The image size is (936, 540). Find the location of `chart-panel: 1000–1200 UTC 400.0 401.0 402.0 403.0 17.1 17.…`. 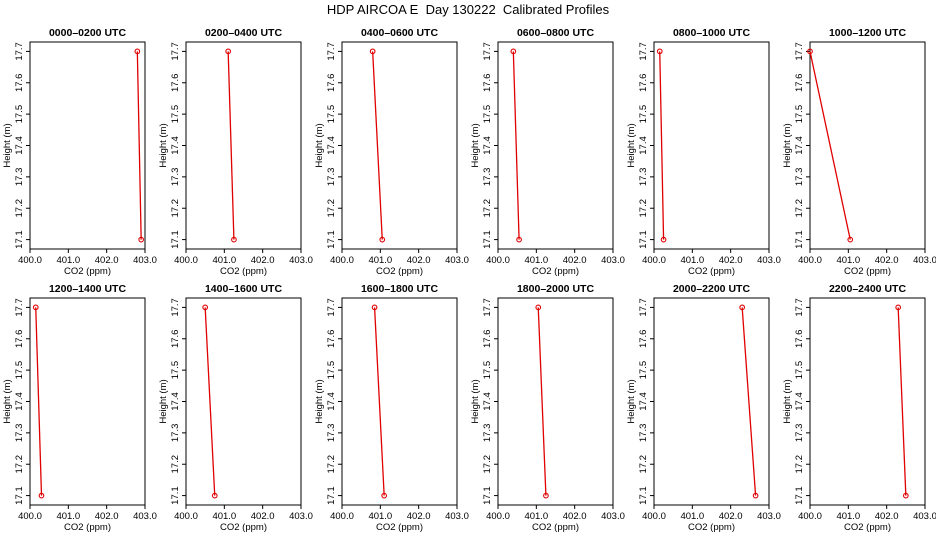

chart-panel: 1000–1200 UTC 400.0 401.0 402.0 403.0 17.1 17.… is located at coordinates (859, 152).